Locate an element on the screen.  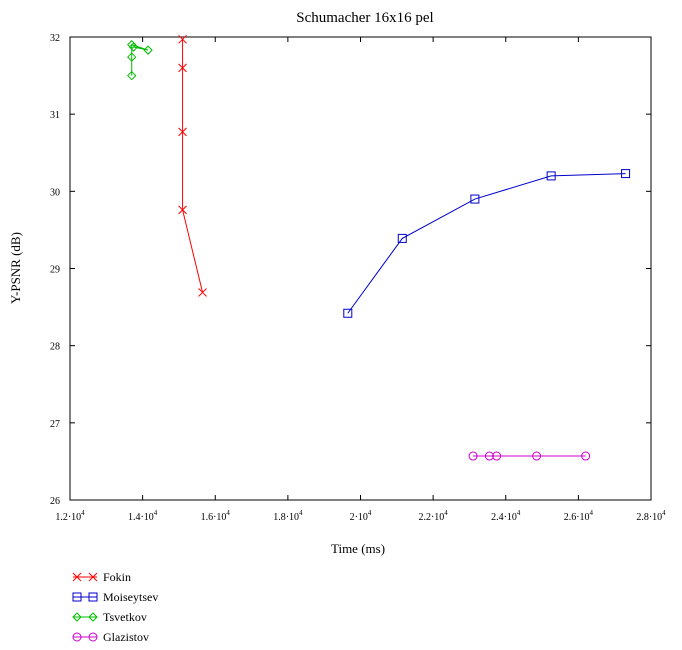
x-tick-label: 2·10⁴ is located at coordinates (361, 516).